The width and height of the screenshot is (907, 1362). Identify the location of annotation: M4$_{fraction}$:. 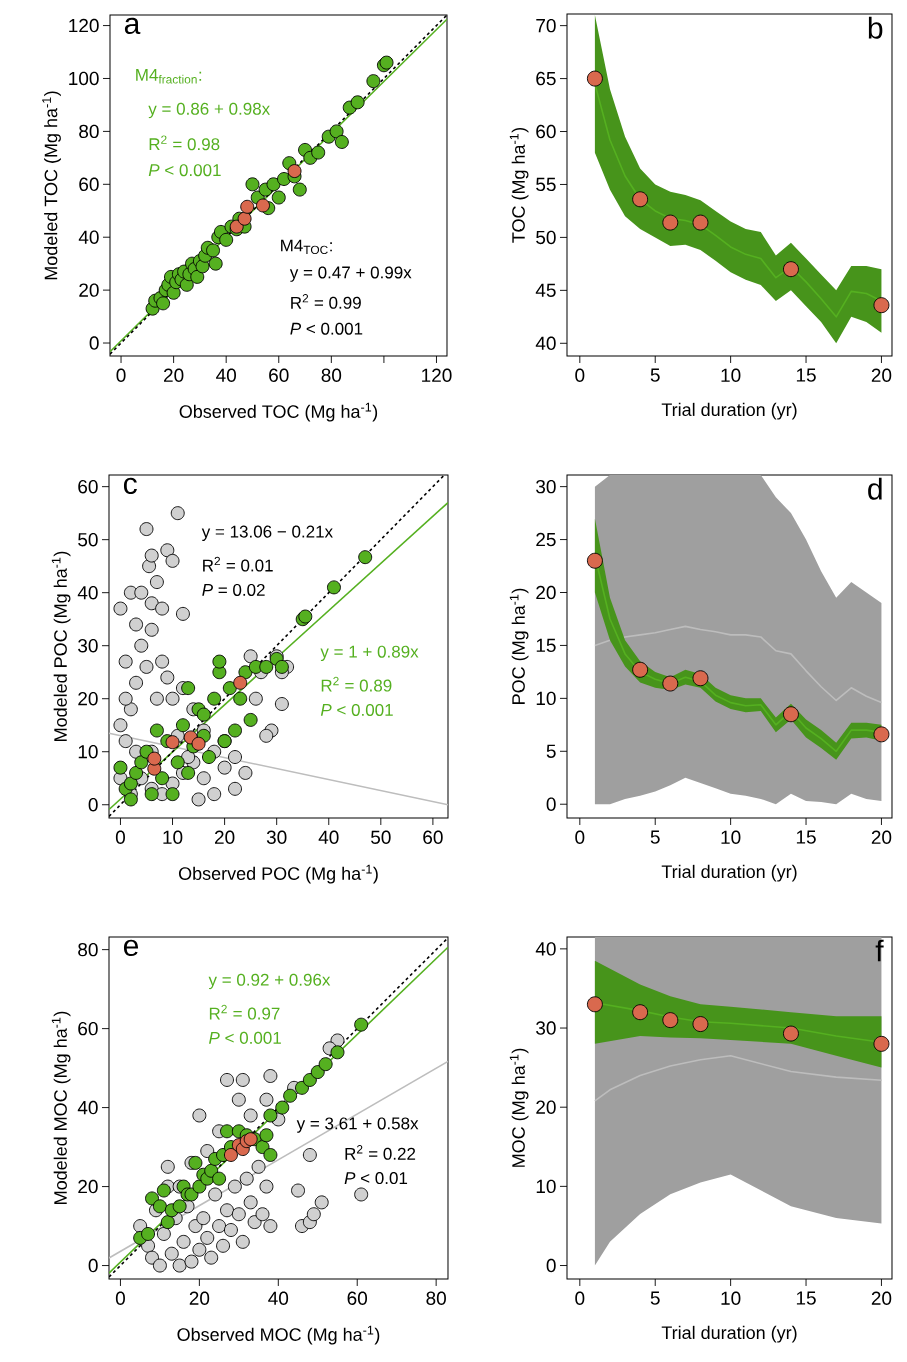
(169, 76).